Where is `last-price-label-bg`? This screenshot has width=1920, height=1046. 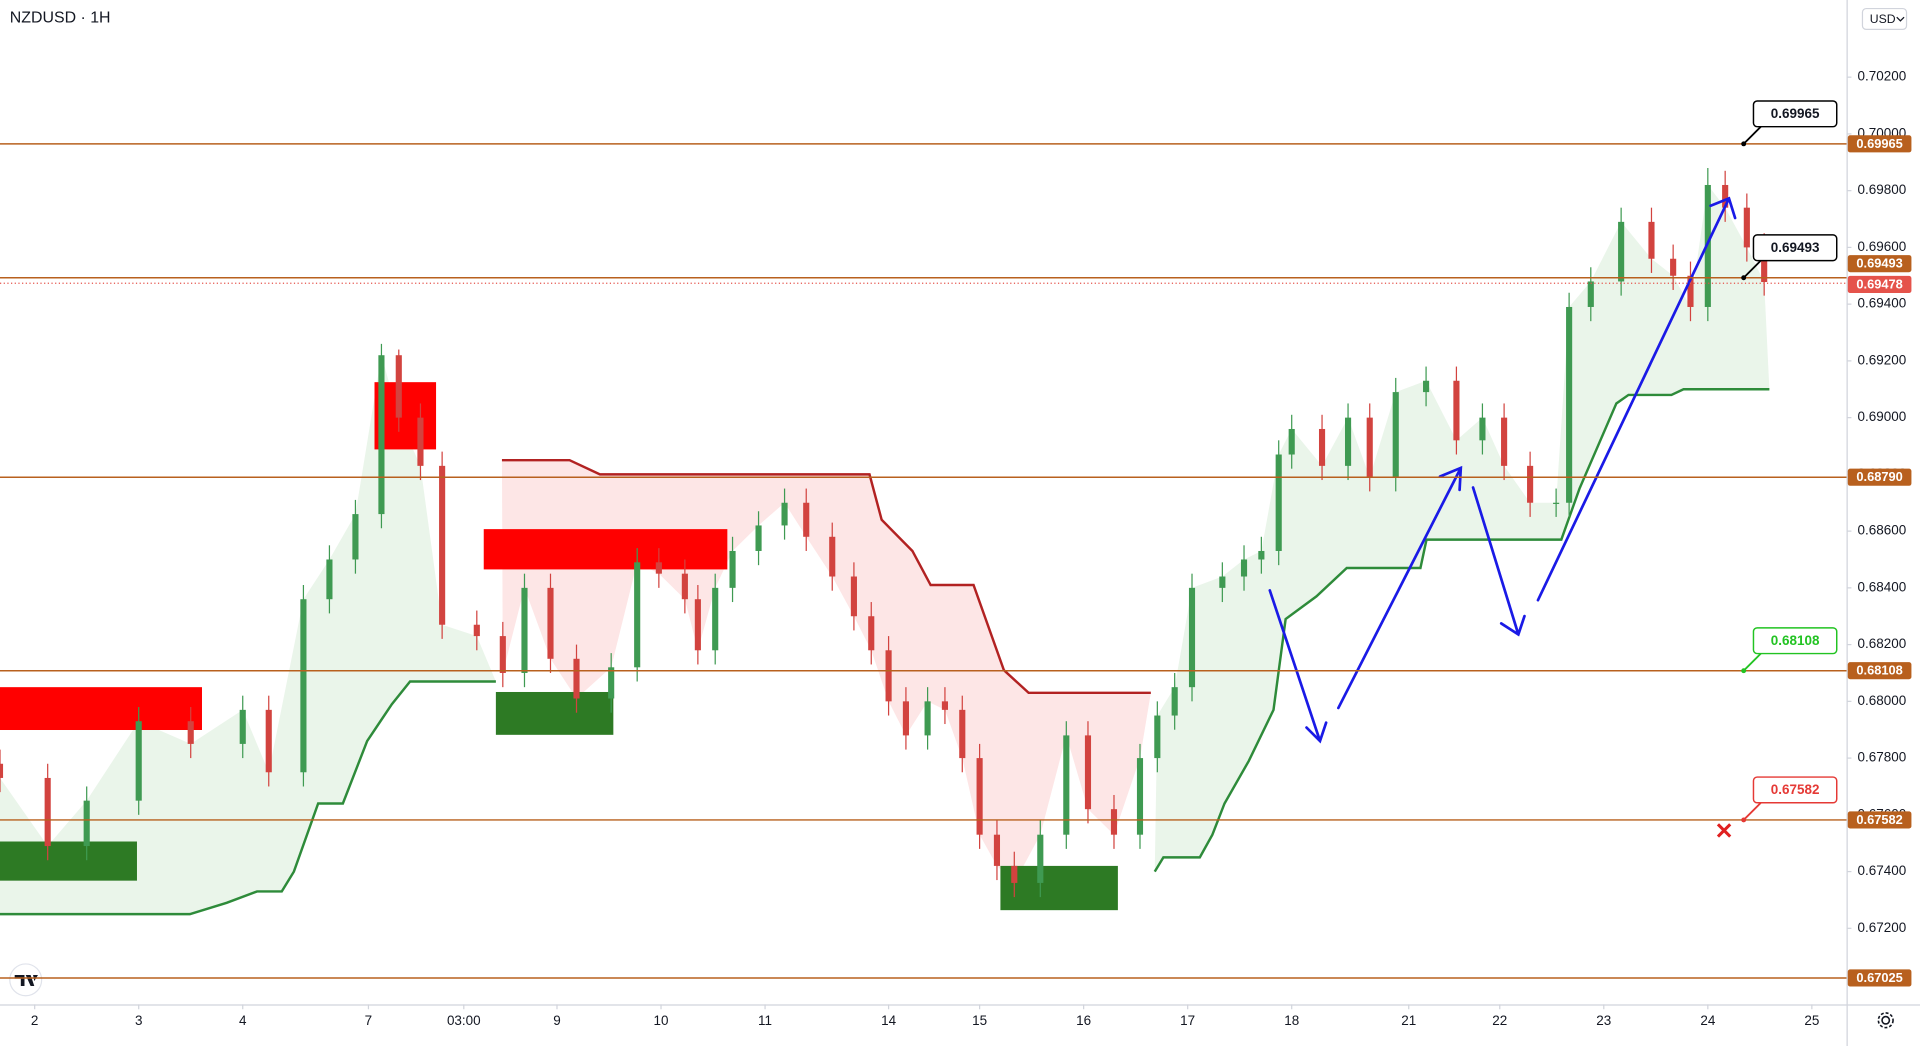 last-price-label-bg is located at coordinates (1879, 284).